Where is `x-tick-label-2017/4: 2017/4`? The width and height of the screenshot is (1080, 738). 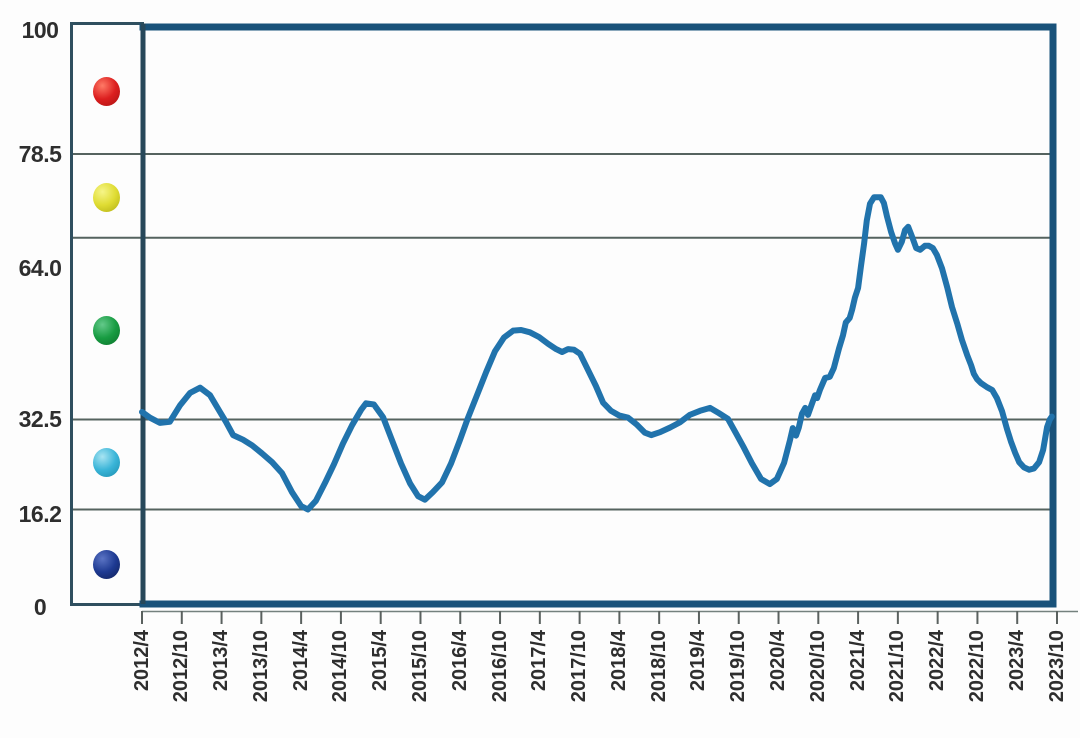
x-tick-label-2017/4: 2017/4 is located at coordinates (539, 661).